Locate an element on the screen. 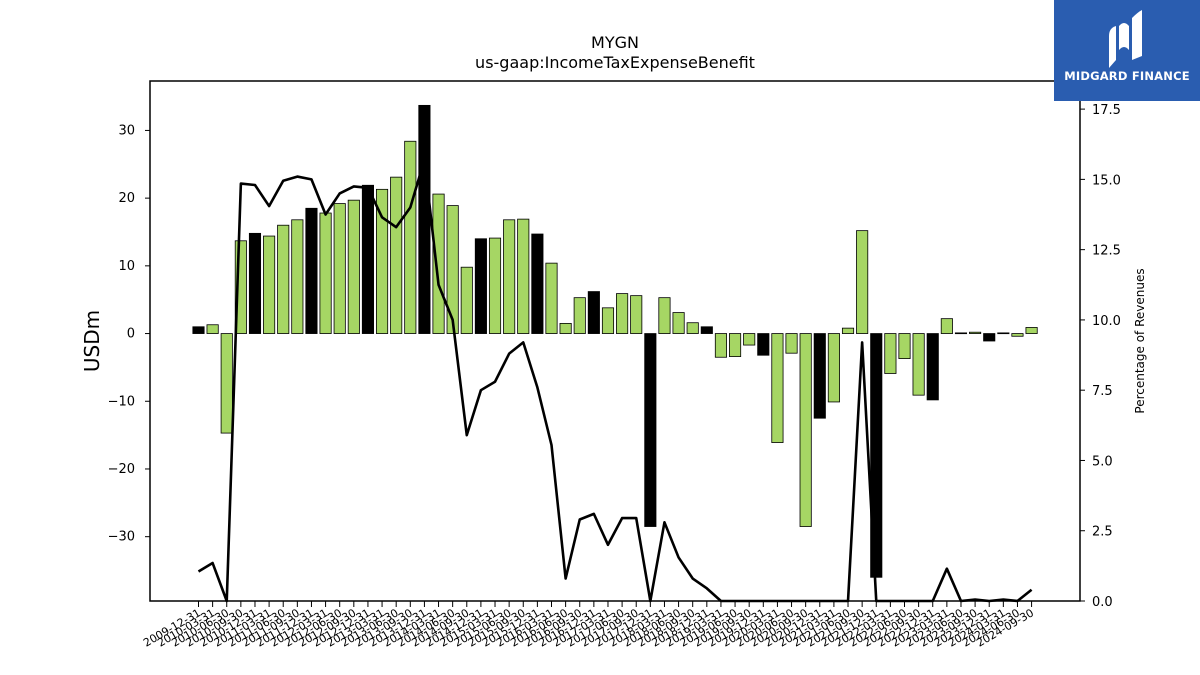  y2-tick-label: 12.5 is located at coordinates (1106, 251).